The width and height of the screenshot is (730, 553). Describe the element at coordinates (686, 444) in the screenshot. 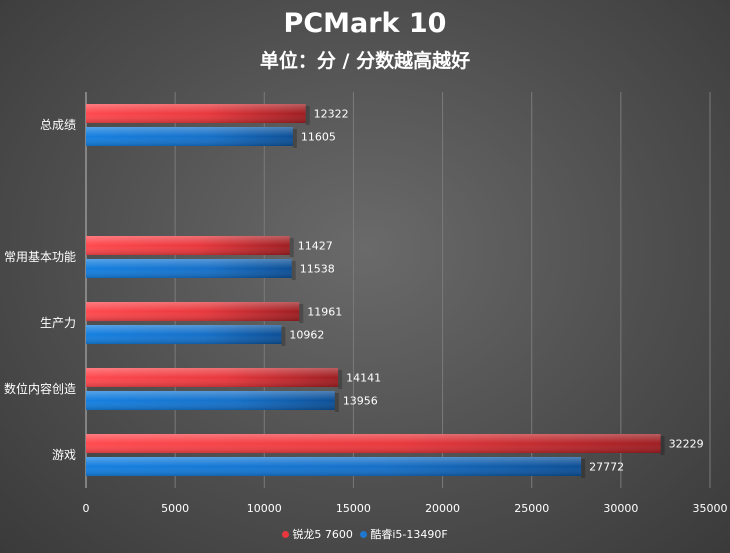

I see `data-label: 32229` at that location.